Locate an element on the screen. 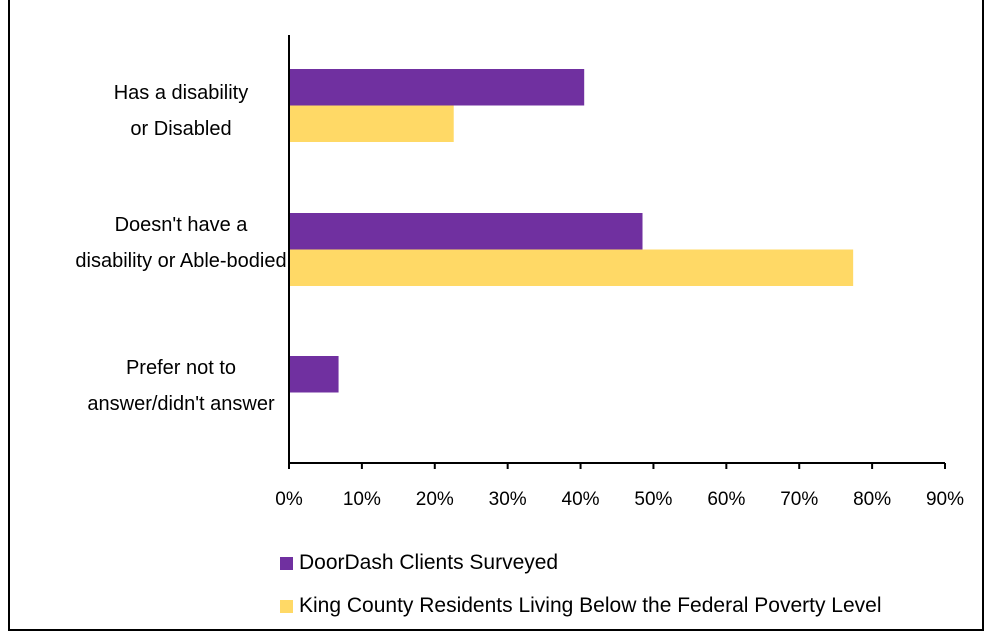 The image size is (986, 633). legend-item-series-1: DoorDash Clients Surveyed is located at coordinates (419, 563).